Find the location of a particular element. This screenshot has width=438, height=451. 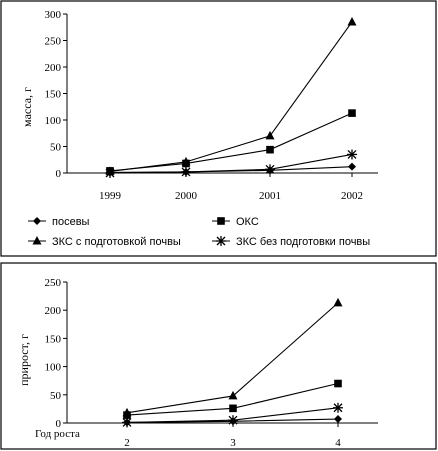

legend-item-4-label: ЗКС без подготовки почвы is located at coordinates (303, 242).